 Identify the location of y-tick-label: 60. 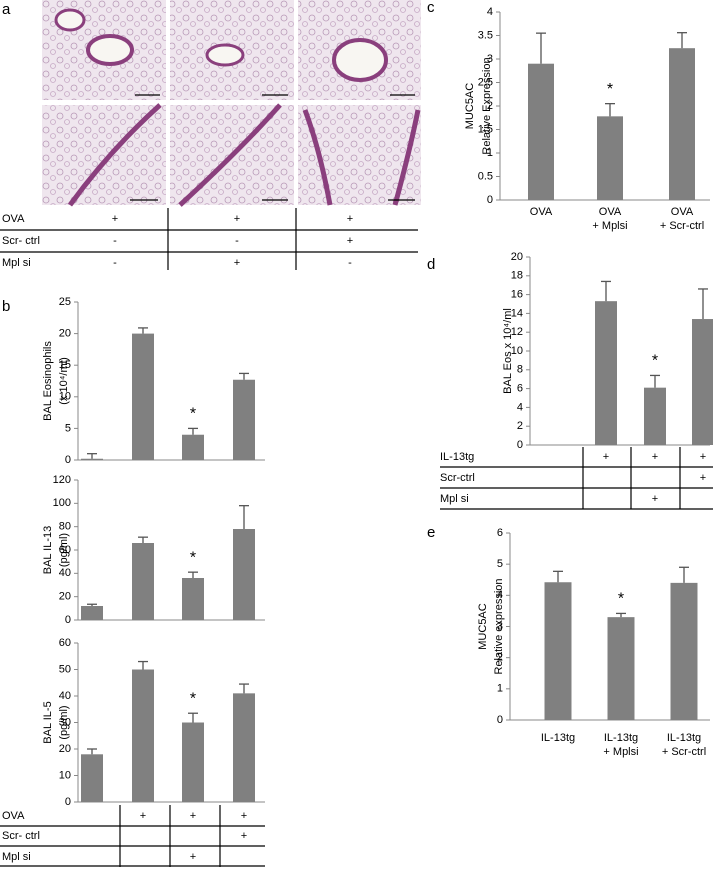
(65, 550).